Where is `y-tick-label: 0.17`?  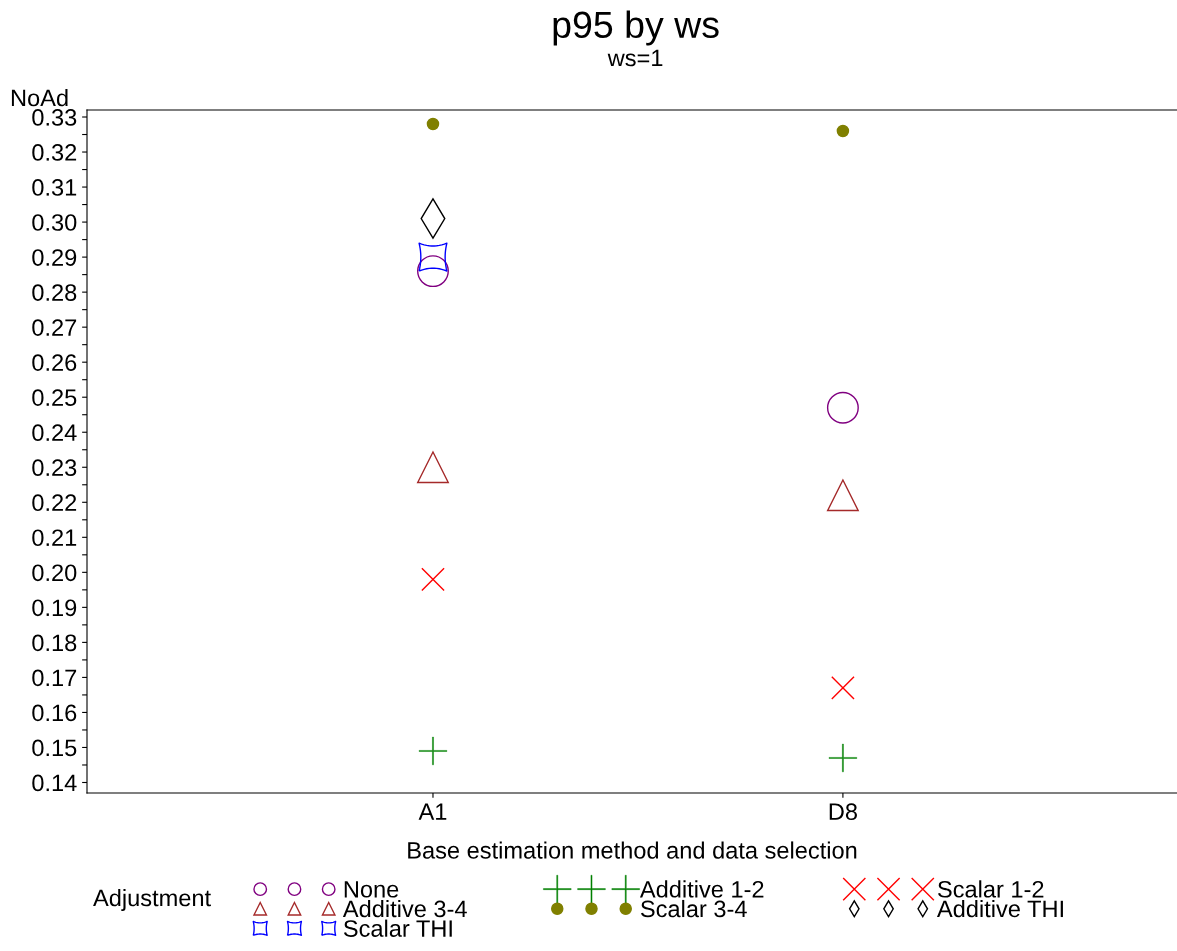 y-tick-label: 0.17 is located at coordinates (54, 678).